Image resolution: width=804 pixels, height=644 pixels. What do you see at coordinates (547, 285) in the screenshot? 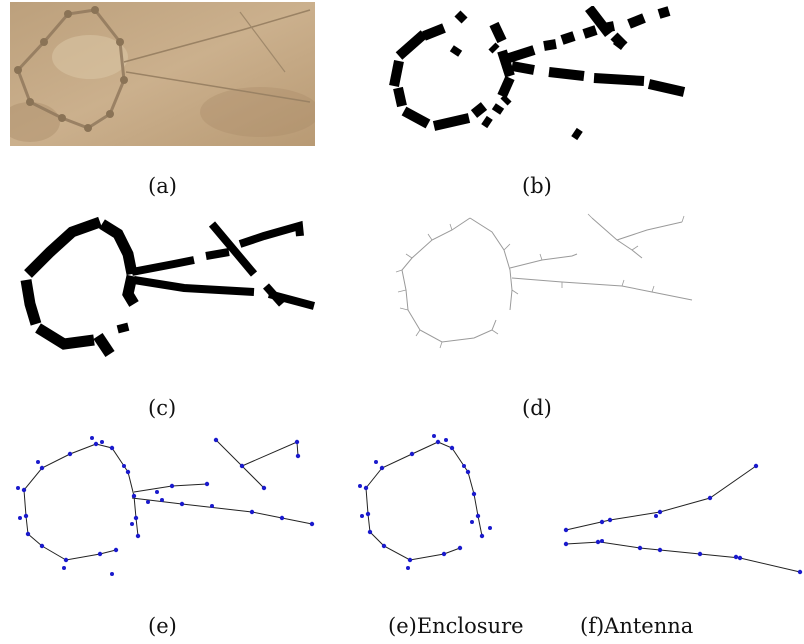
I see `panel-d-skeleton` at bounding box center [547, 285].